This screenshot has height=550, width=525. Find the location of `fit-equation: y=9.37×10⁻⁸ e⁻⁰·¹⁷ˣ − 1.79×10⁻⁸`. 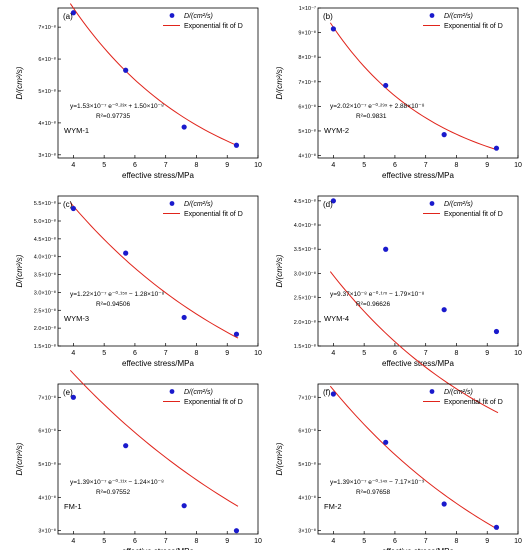

fit-equation: y=9.37×10⁻⁸ e⁻⁰·¹⁷ˣ − 1.79×10⁻⁸ is located at coordinates (377, 294).